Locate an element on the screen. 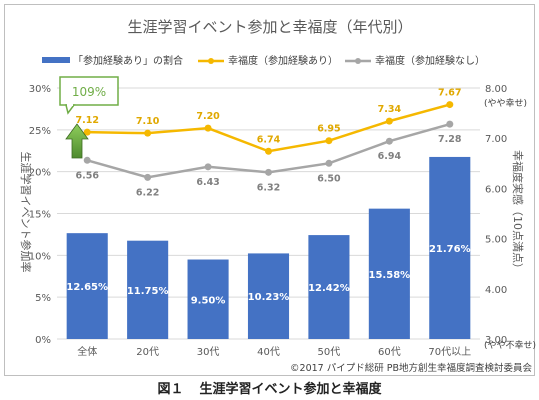 The width and height of the screenshot is (539, 400). bar-value-label: 12.65% is located at coordinates (87, 287).